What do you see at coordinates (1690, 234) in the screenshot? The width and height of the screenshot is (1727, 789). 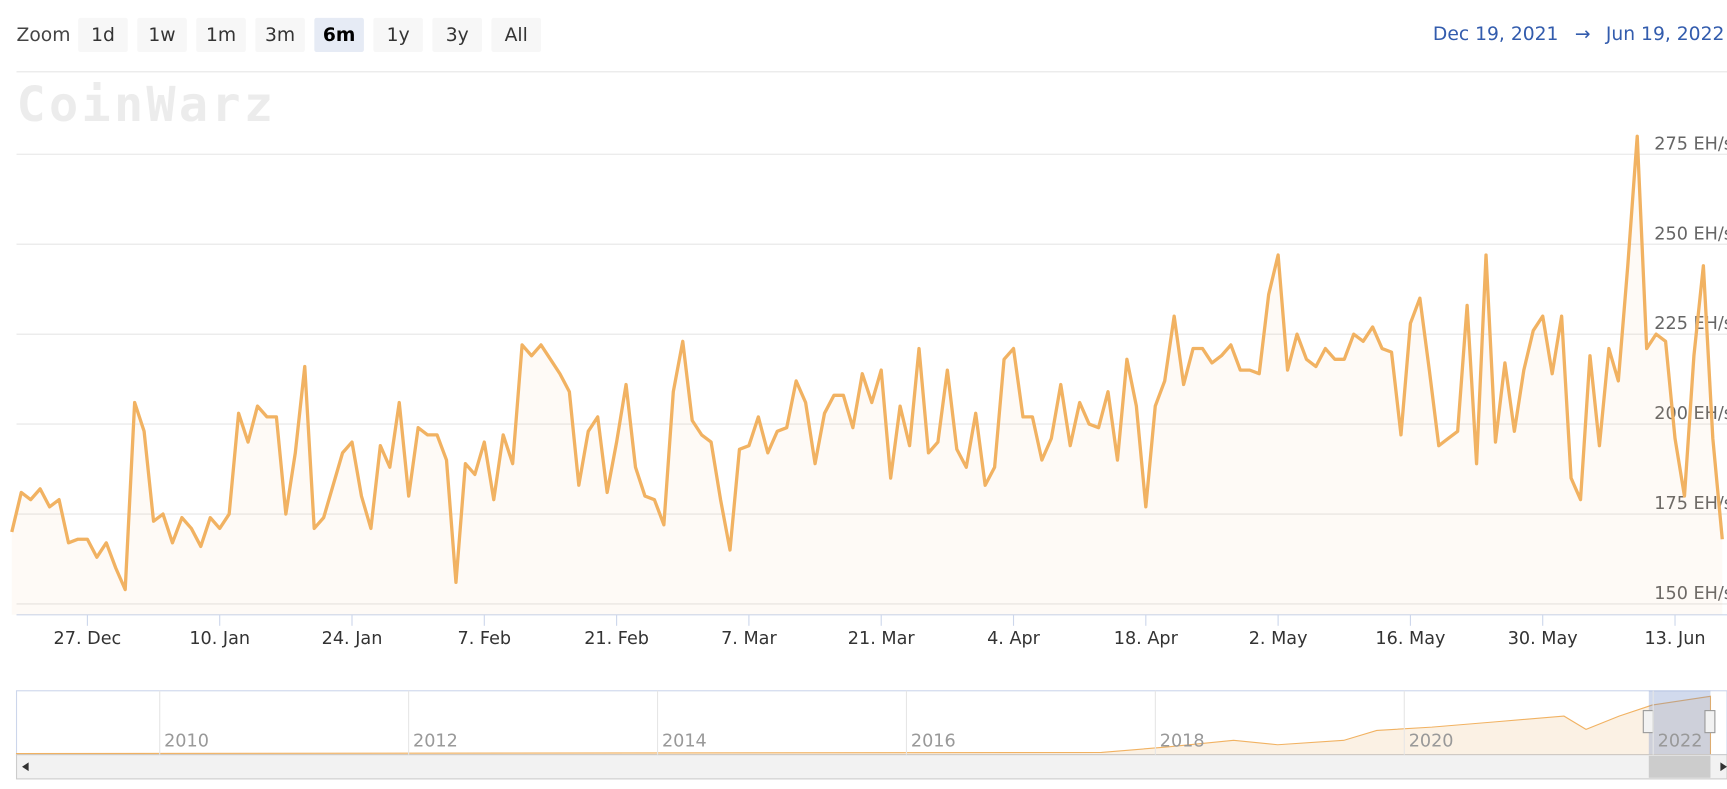 I see `y-tick-label: 250 EH/s` at bounding box center [1690, 234].